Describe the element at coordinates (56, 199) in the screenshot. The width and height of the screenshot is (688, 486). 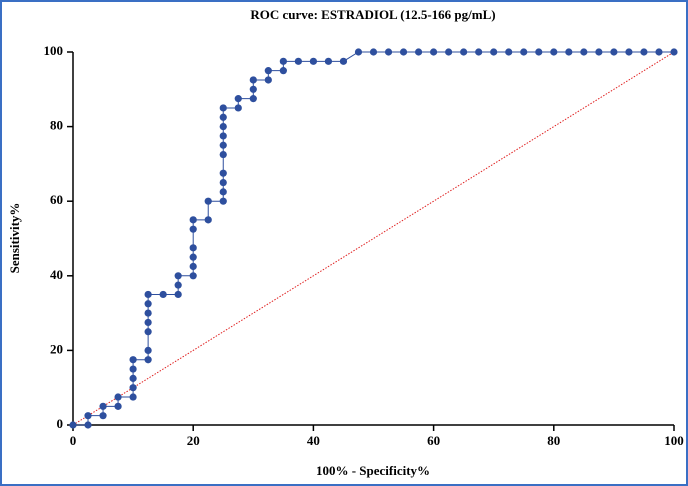
I see `y-tick-label: 60` at that location.